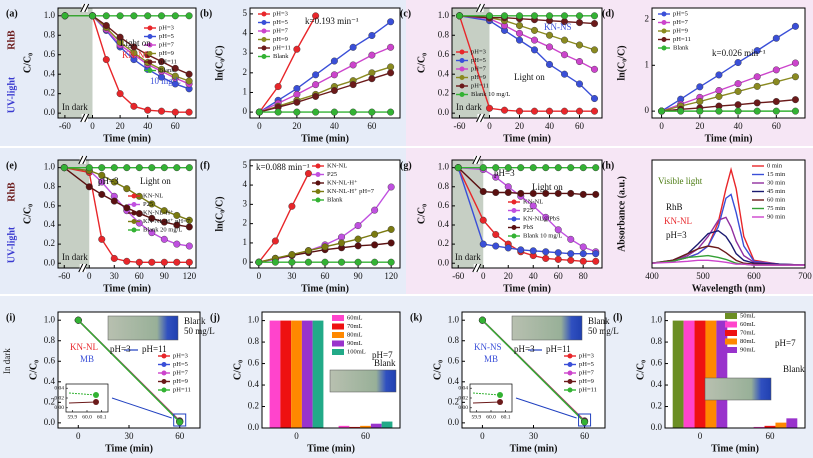  Describe the element at coordinates (500, 395) in the screenshot. I see `inset-dot` at that location.